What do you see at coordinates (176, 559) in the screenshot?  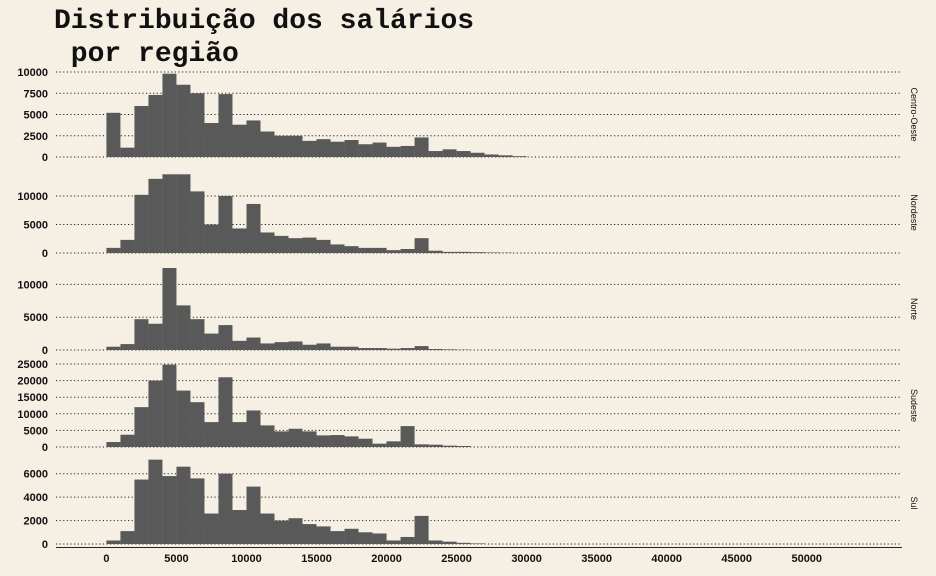 I see `x-tick-label: 5000` at bounding box center [176, 559].